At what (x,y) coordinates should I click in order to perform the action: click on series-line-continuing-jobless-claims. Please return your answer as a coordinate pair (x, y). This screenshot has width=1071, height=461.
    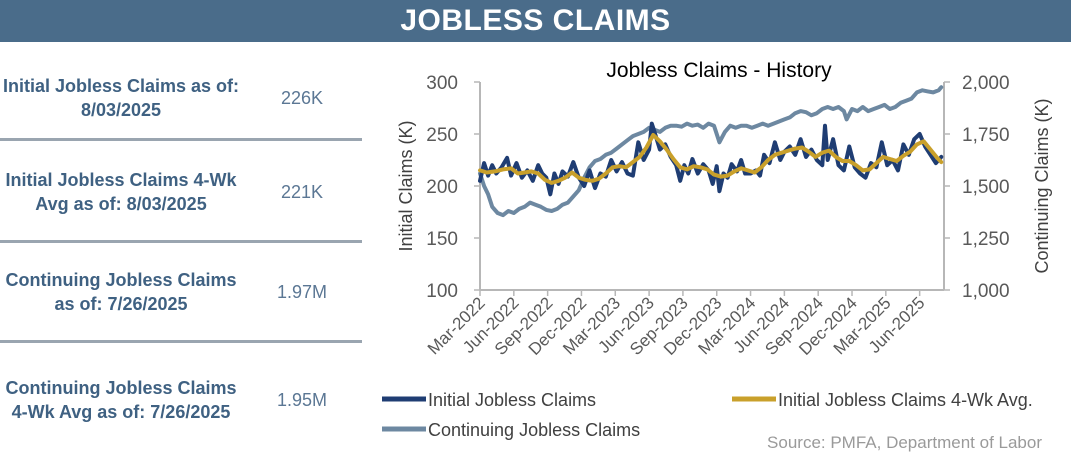
    Looking at the image, I should click on (711, 151).